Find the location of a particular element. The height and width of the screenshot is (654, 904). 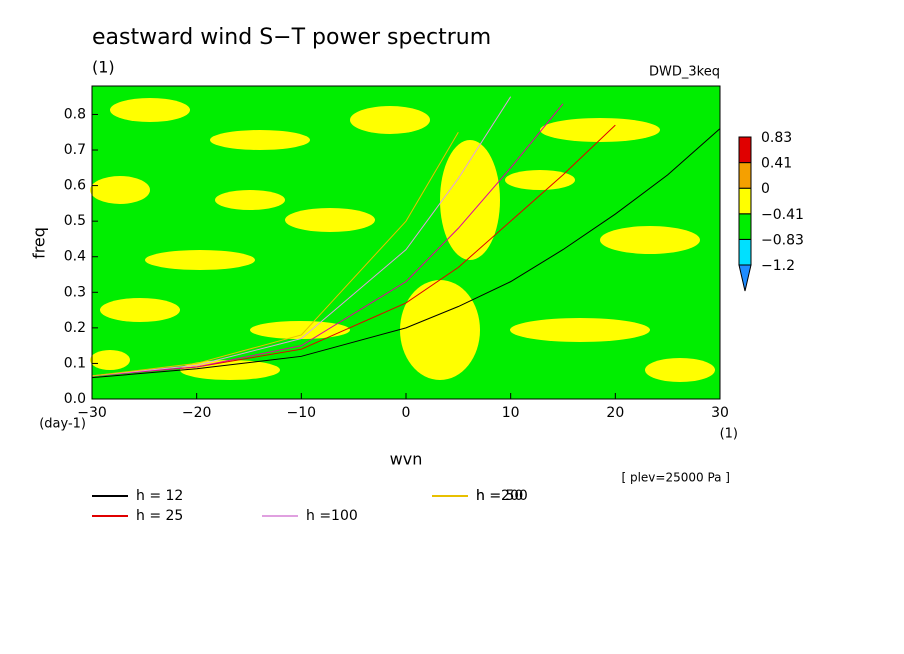

y-tick-label: 0.4 is located at coordinates (75, 257).